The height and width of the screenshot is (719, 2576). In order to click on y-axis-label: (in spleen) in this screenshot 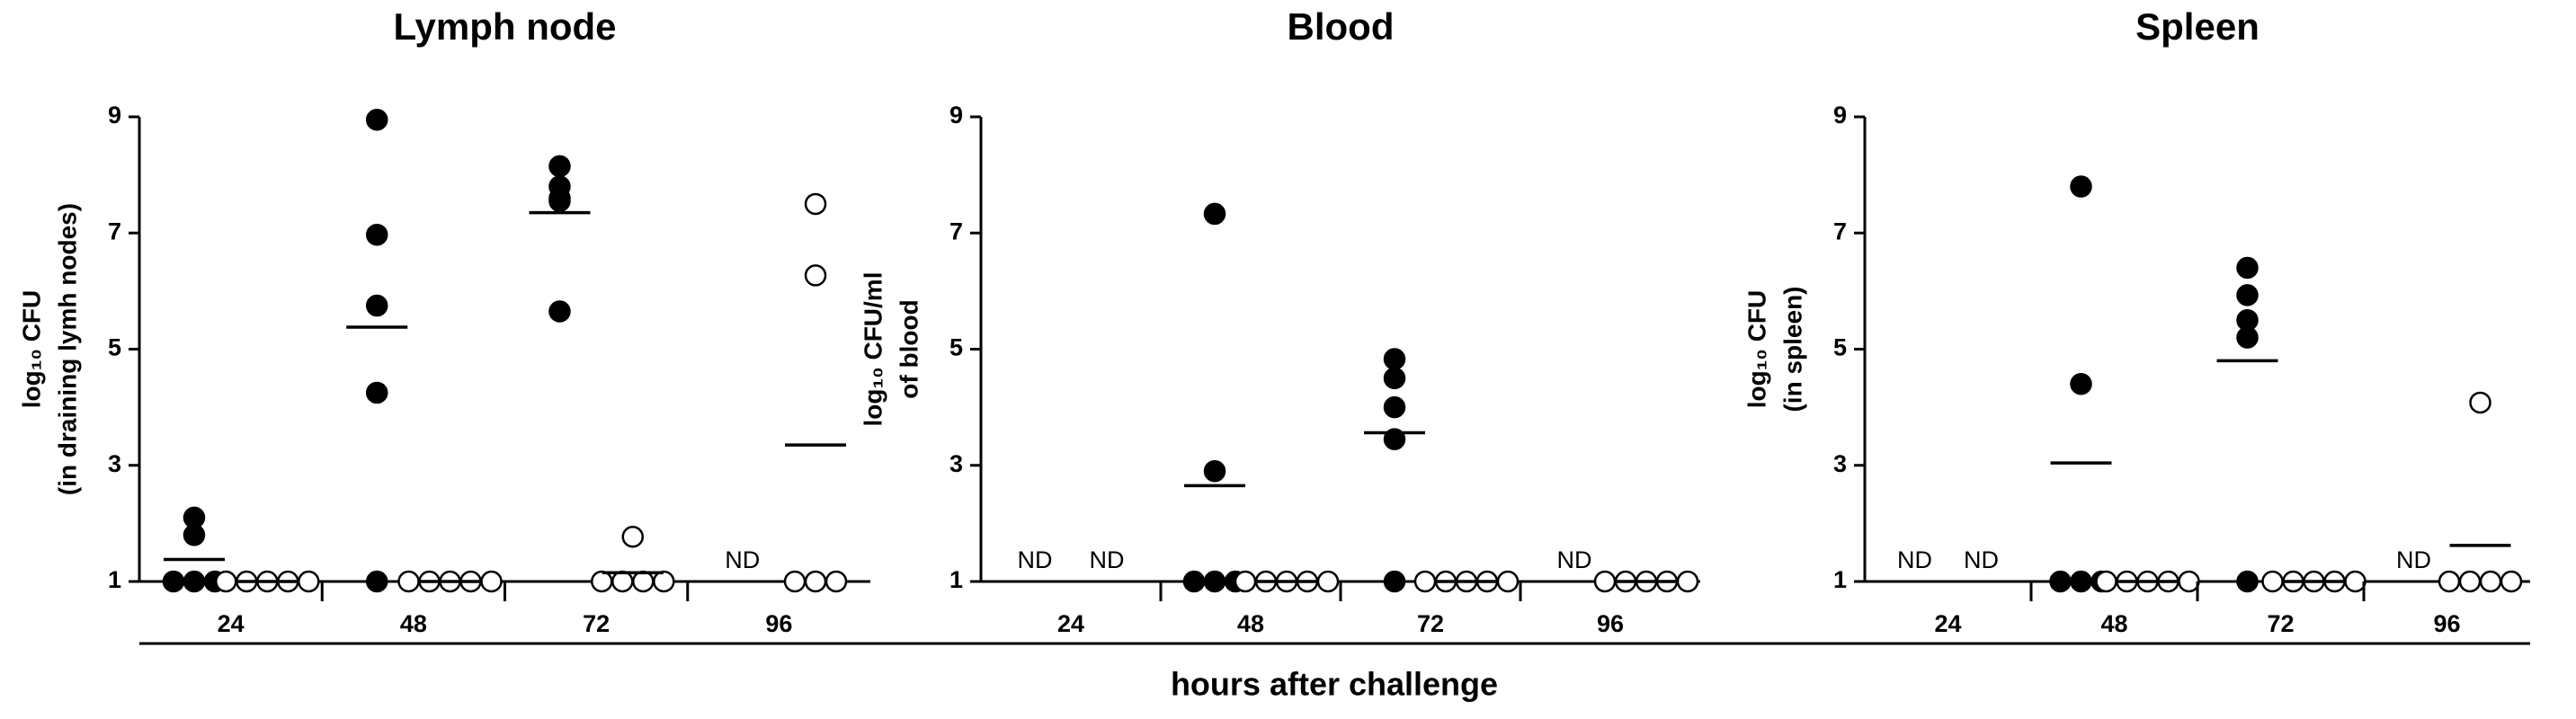, I will do `click(1792, 349)`.